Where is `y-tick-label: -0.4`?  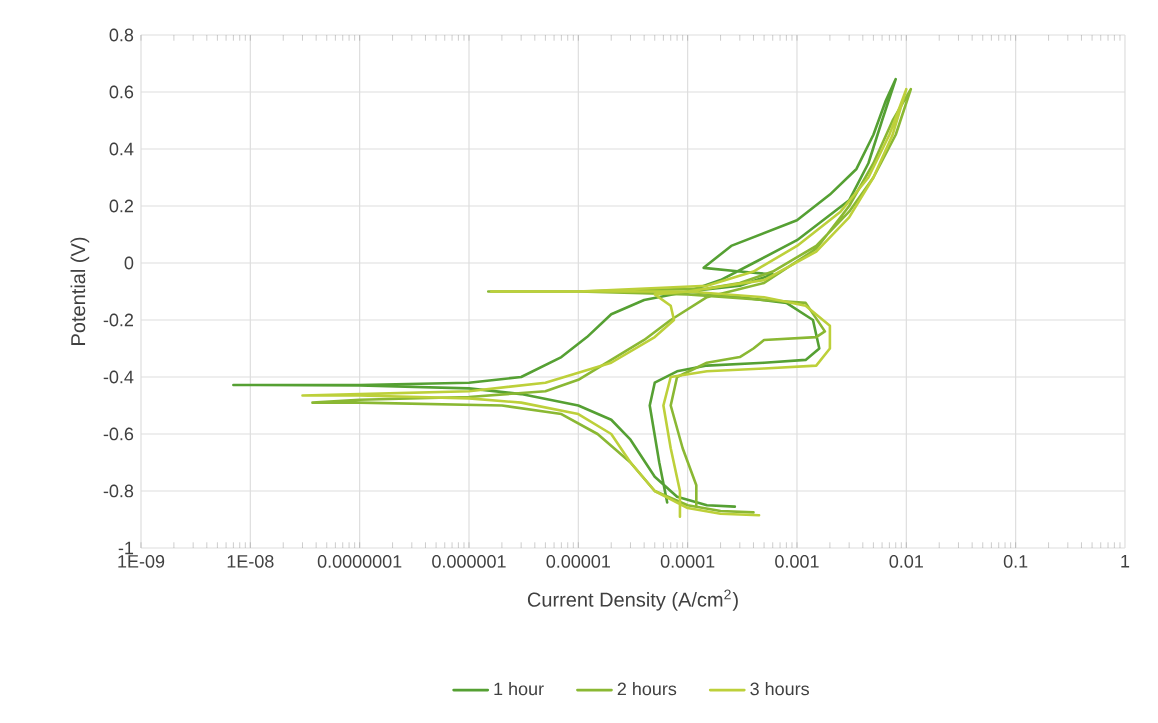
y-tick-label: -0.4 is located at coordinates (118, 377).